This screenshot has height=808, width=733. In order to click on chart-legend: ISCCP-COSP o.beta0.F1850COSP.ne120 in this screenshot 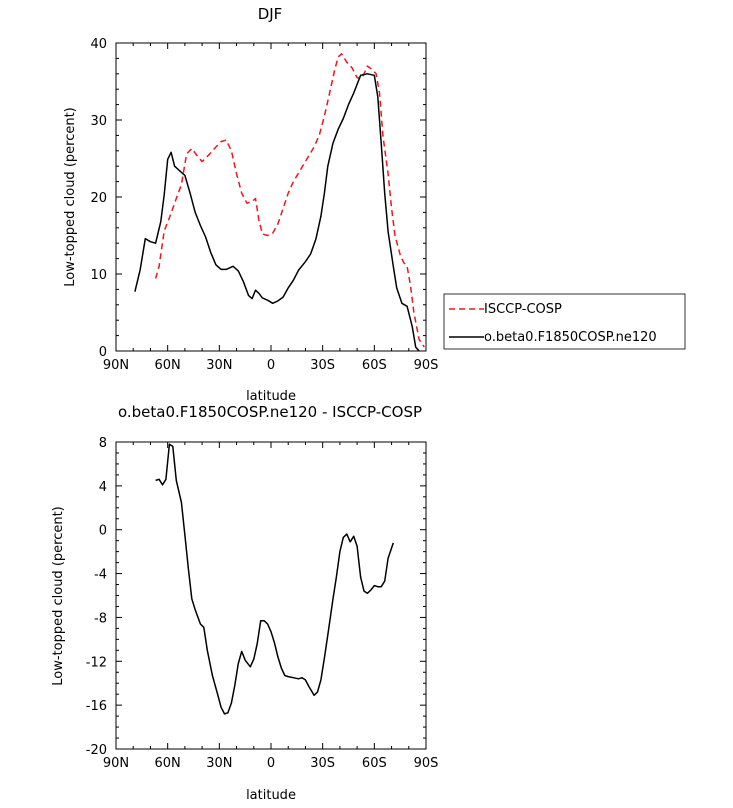, I will do `click(564, 321)`.